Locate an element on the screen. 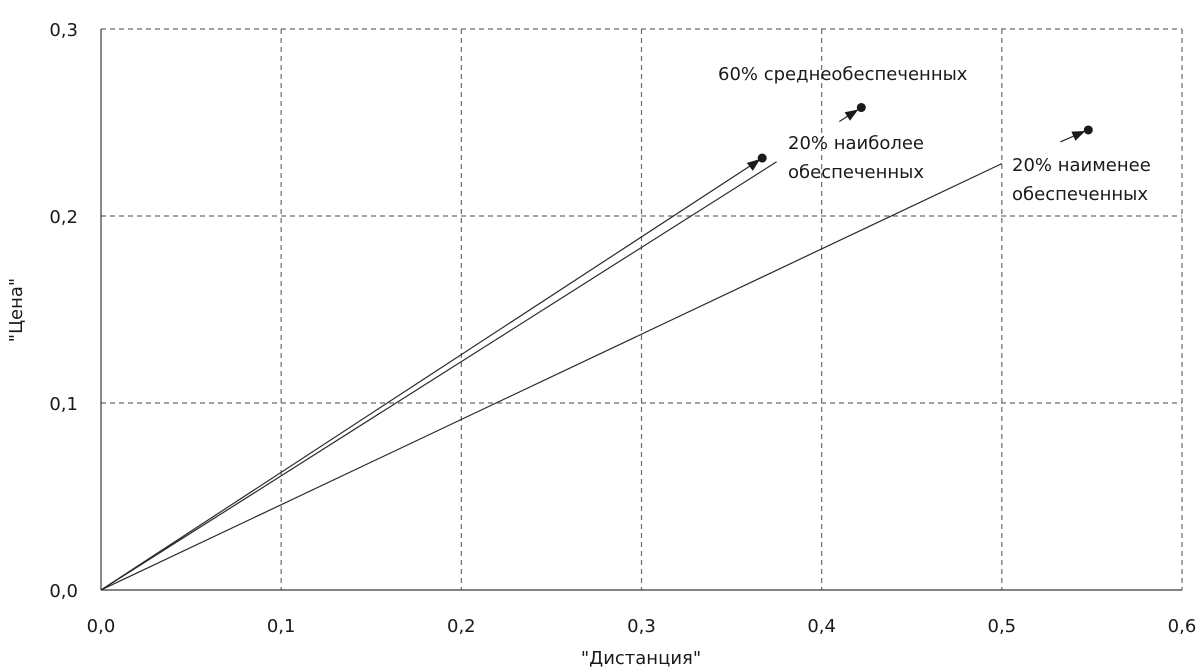  y-tick-label: 0,2 is located at coordinates (63, 217).